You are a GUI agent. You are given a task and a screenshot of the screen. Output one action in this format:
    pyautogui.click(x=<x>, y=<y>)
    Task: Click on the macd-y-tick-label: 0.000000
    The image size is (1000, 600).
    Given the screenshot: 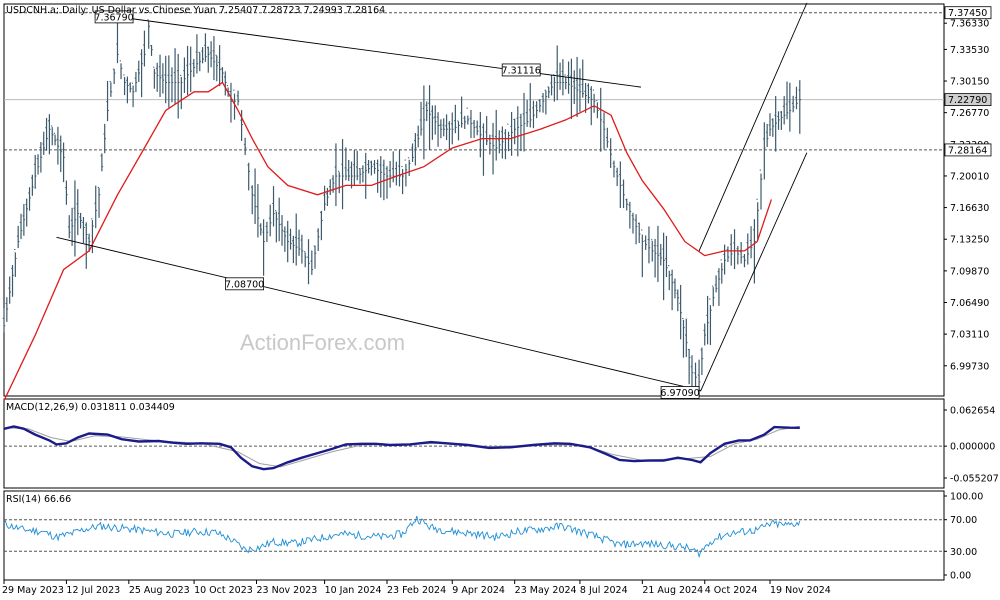 What is the action you would take?
    pyautogui.click(x=972, y=447)
    